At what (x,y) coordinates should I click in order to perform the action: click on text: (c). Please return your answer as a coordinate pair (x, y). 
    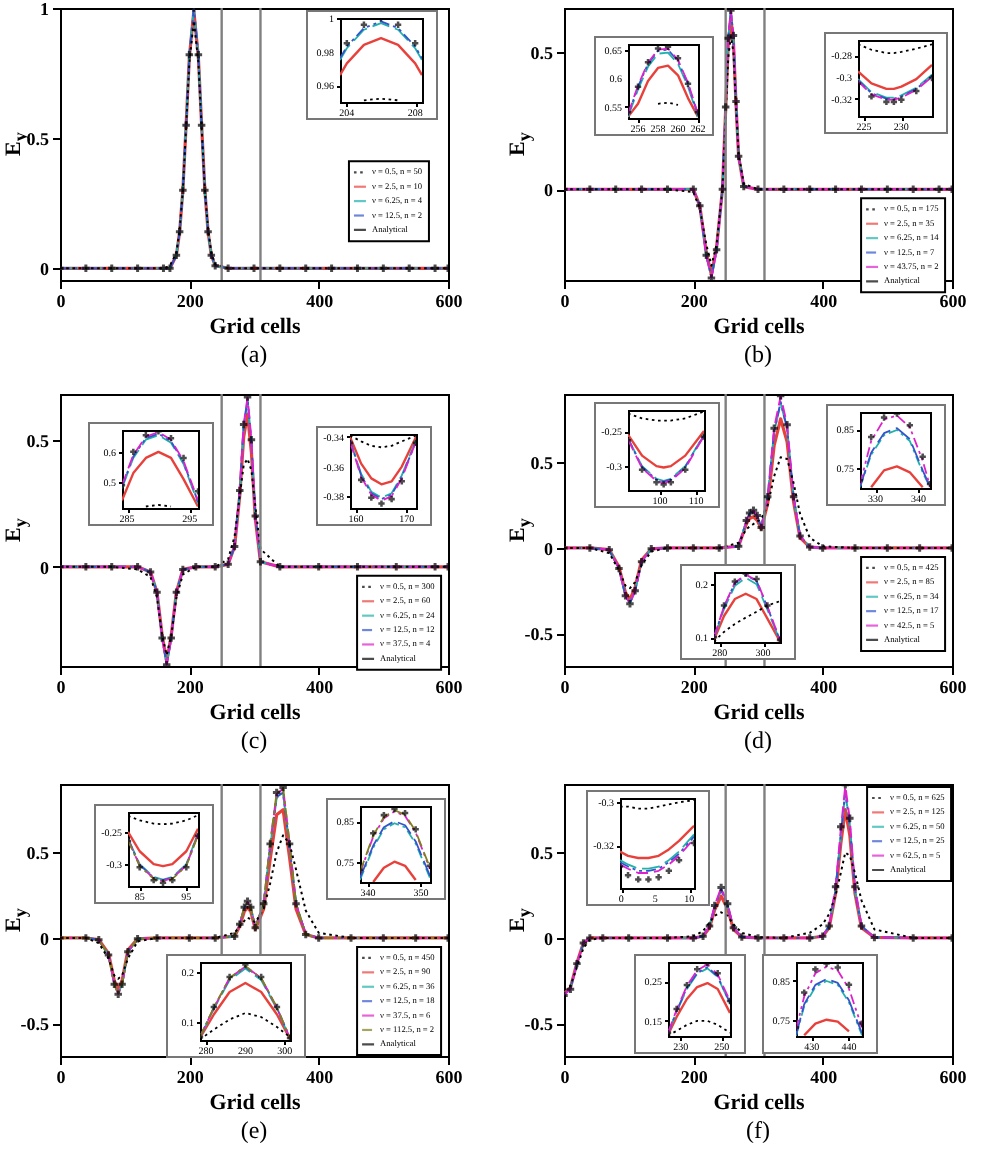
    Looking at the image, I should click on (254, 741).